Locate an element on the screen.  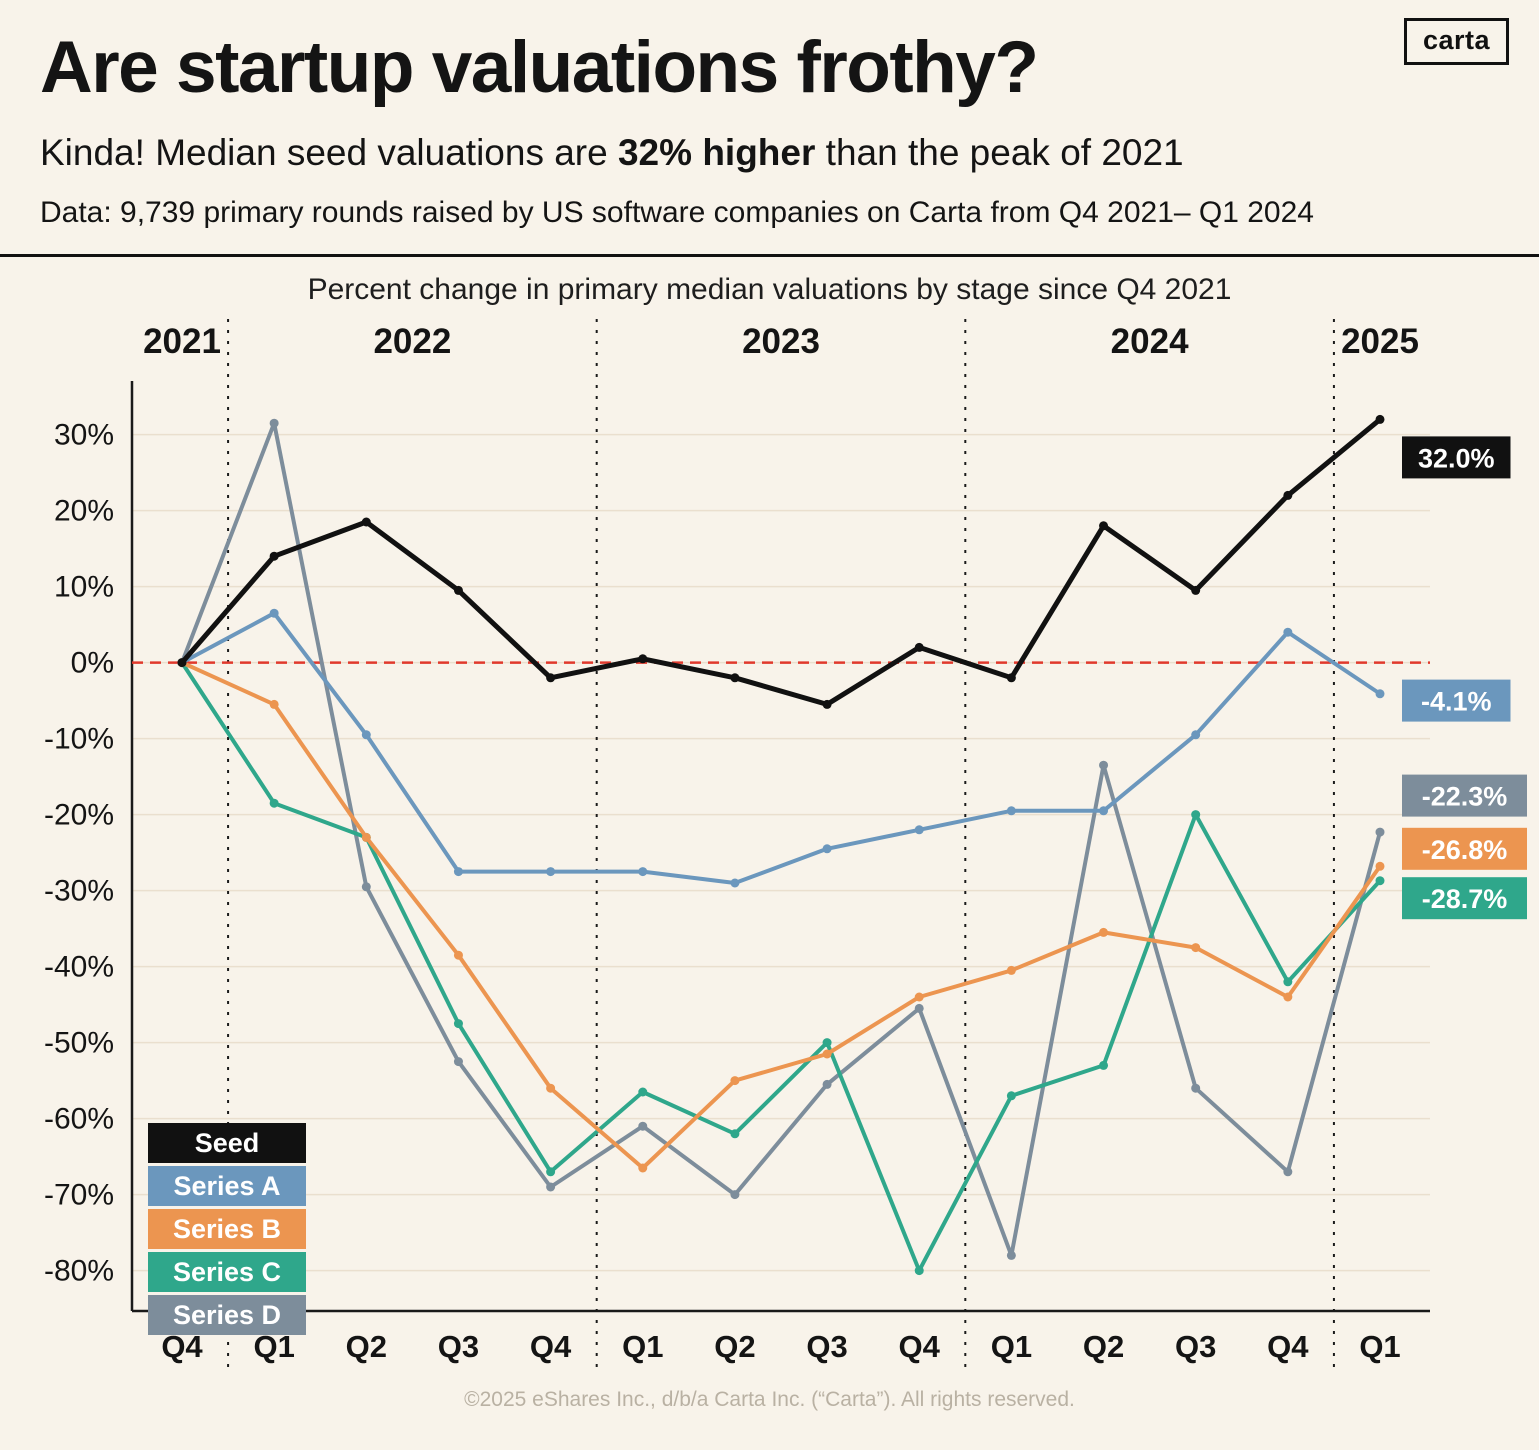
end-label-box-series-a is located at coordinates (1456, 700).